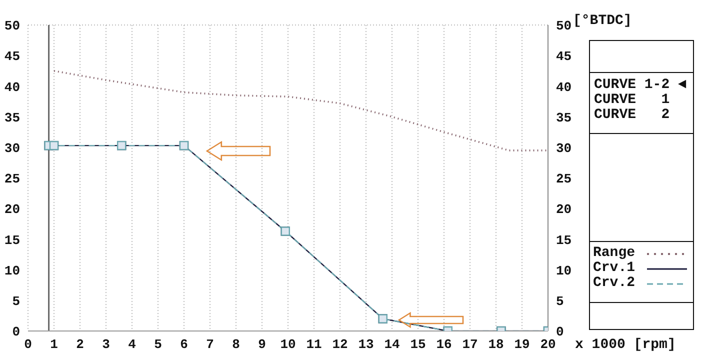  Describe the element at coordinates (12, 179) in the screenshot. I see `y-tick-label: 25` at that location.